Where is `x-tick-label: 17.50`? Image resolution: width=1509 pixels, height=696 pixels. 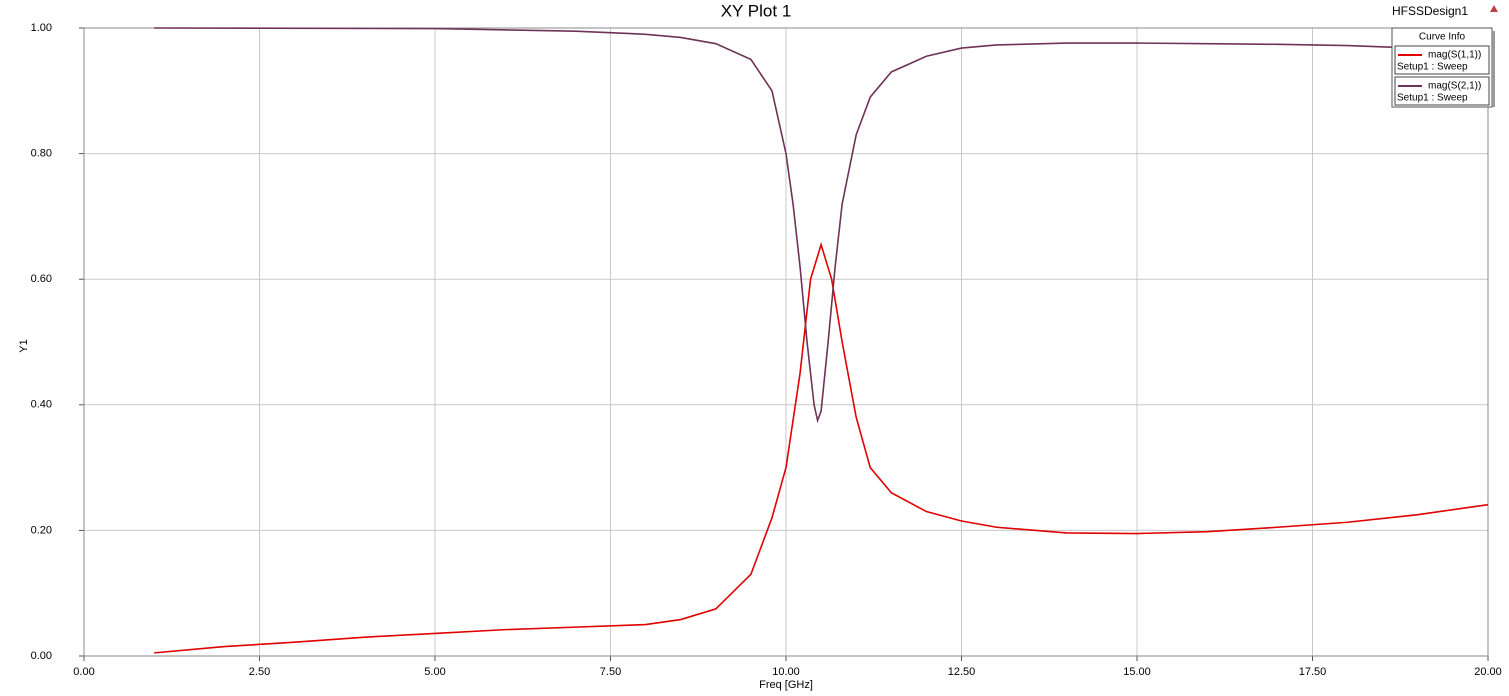 x-tick-label: 17.50 is located at coordinates (1313, 672).